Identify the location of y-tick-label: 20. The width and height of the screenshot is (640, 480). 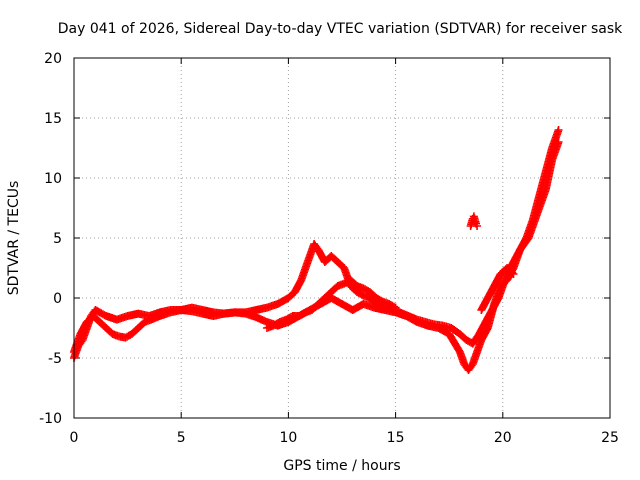
(53, 59).